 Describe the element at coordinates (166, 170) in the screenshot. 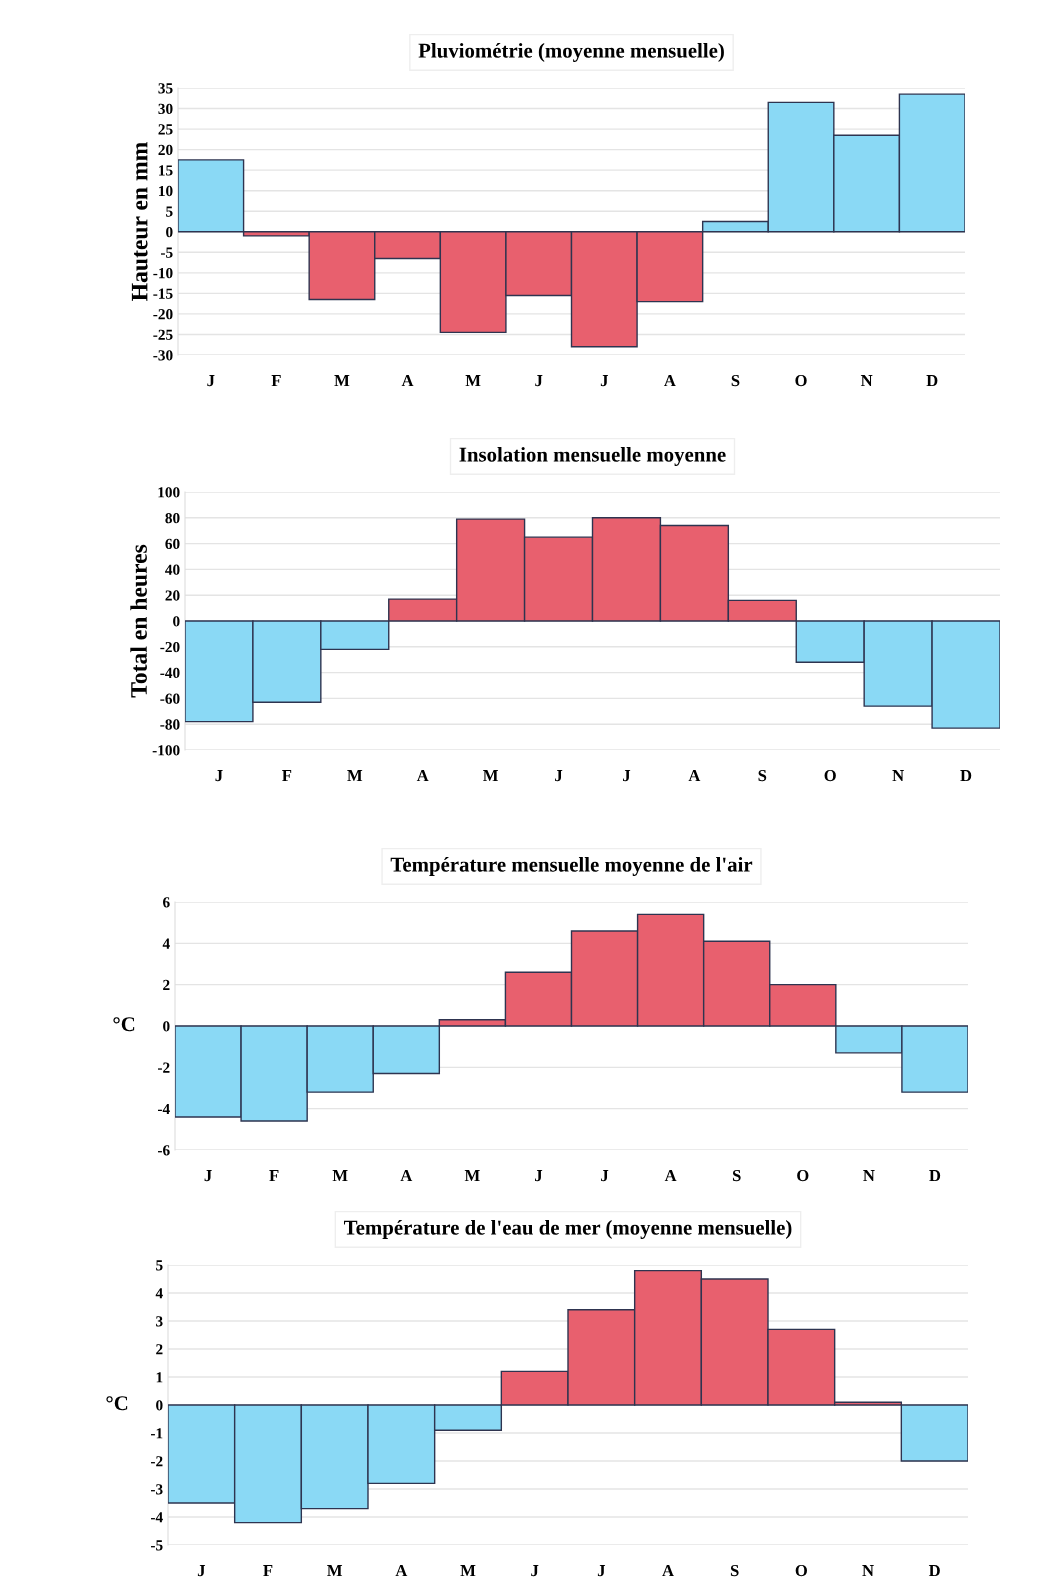

I see `y-tick-label: 15` at that location.